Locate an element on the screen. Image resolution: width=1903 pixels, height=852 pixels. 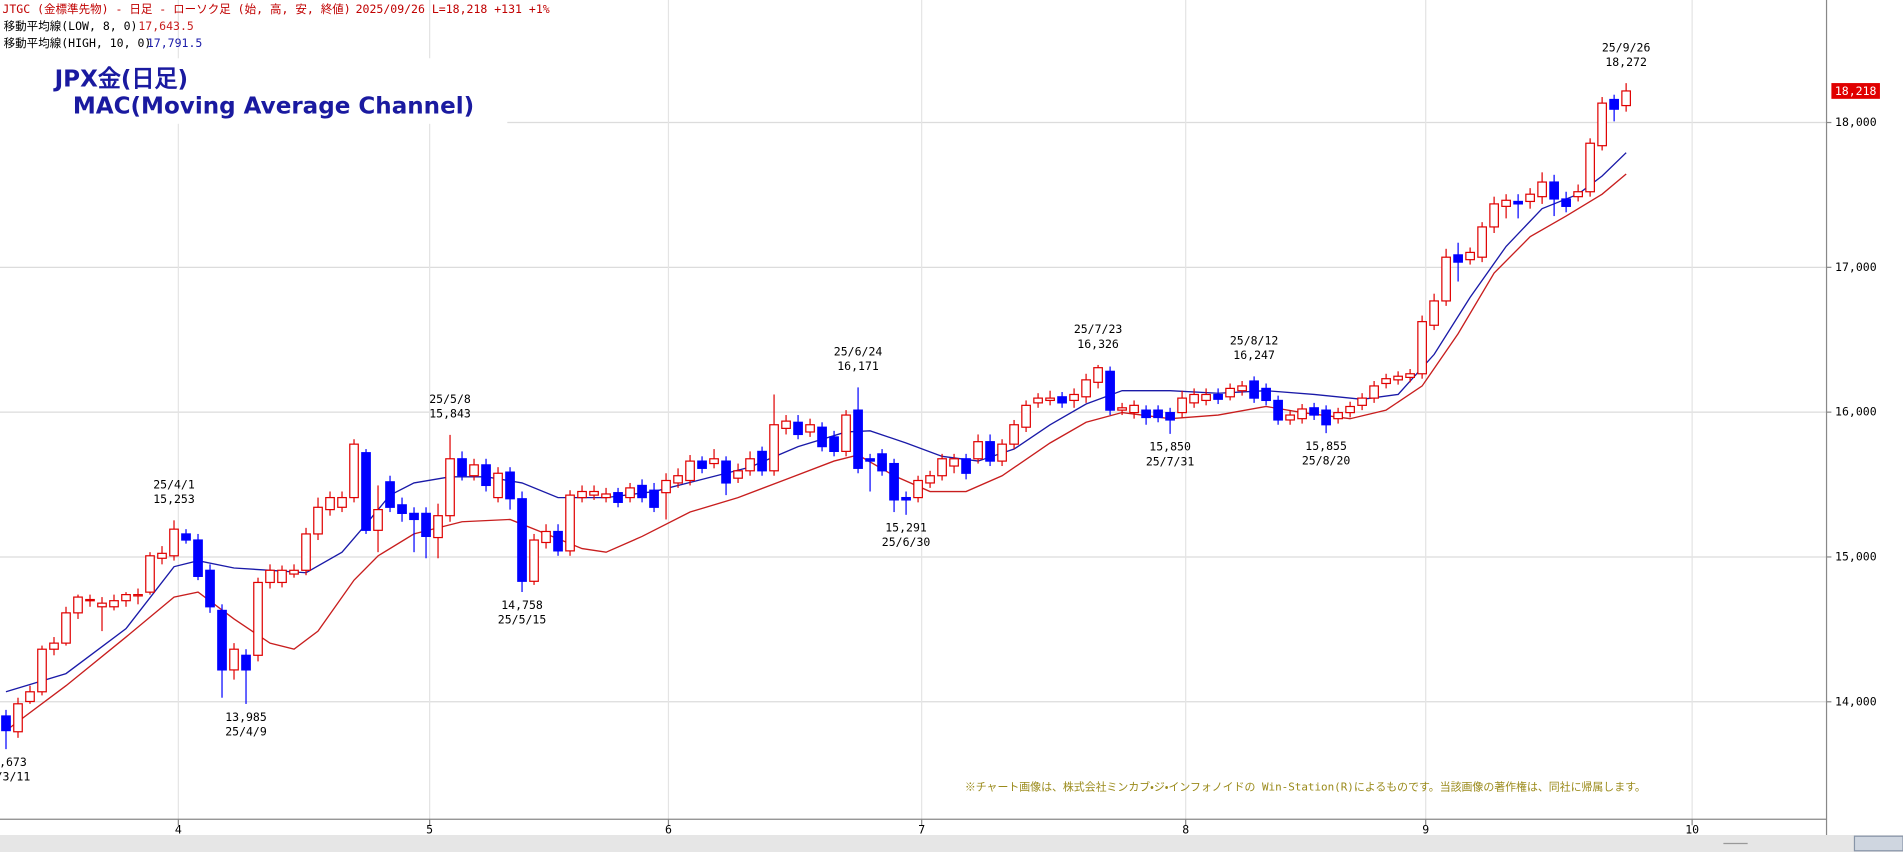
x-tick-label: 10 is located at coordinates (1692, 830).